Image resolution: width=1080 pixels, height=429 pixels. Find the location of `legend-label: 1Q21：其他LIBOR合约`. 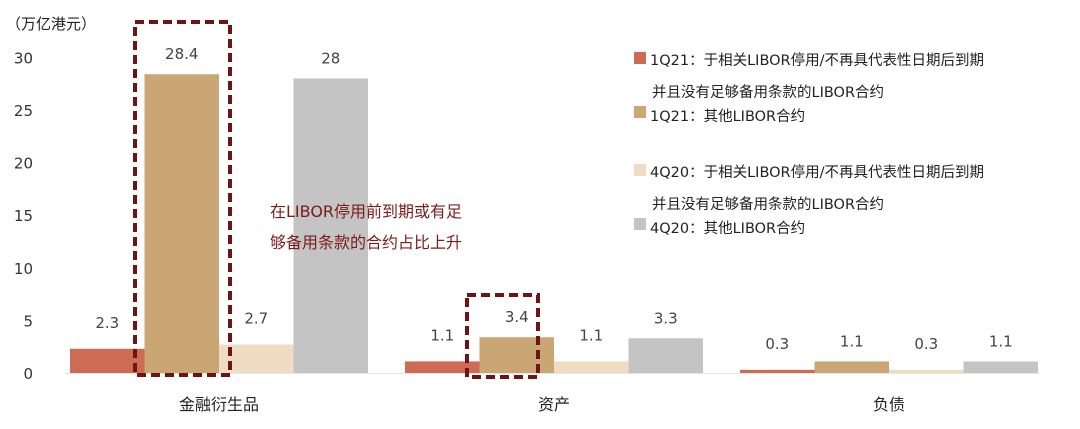

legend-label: 1Q21：其他LIBOR合约 is located at coordinates (727, 116).